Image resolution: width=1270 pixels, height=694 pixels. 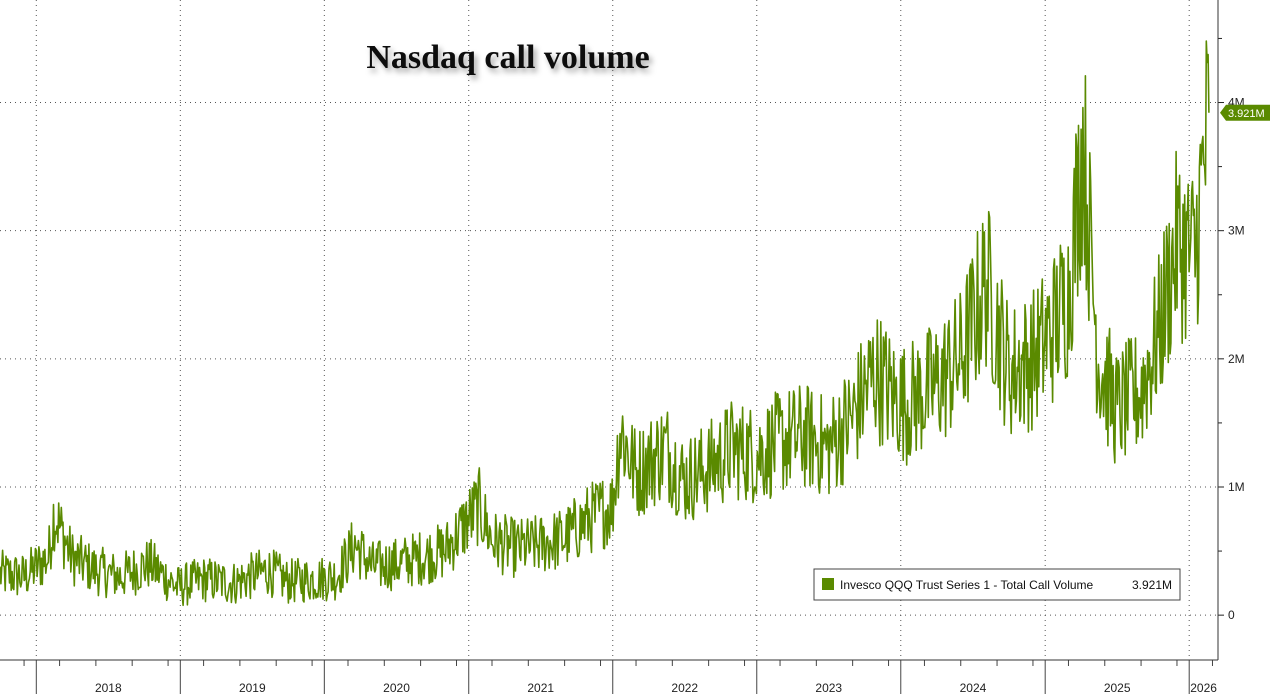 I want to click on last-value-tag, so click(x=1245, y=112).